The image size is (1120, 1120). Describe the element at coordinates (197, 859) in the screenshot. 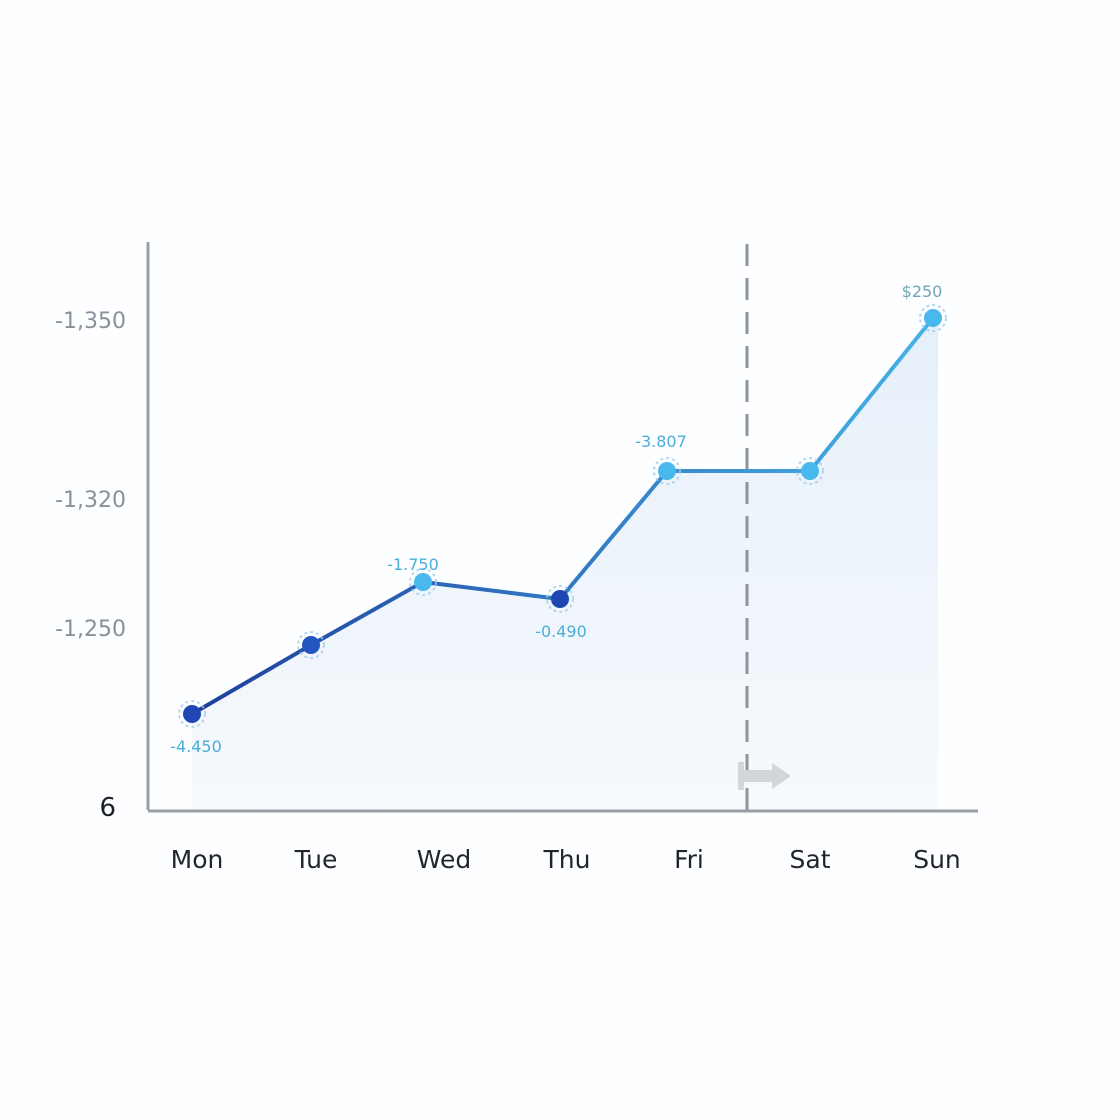

I see `x-tick-label-mon: Mon` at that location.